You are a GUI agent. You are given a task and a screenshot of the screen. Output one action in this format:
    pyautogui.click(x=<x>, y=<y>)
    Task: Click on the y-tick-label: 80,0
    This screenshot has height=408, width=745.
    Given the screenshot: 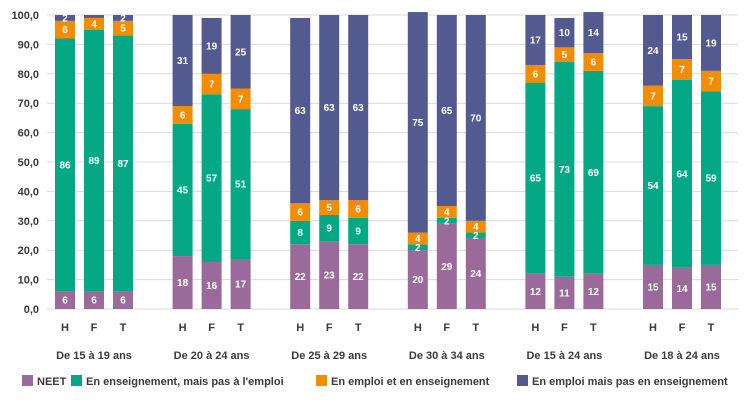 What is the action you would take?
    pyautogui.click(x=28, y=75)
    